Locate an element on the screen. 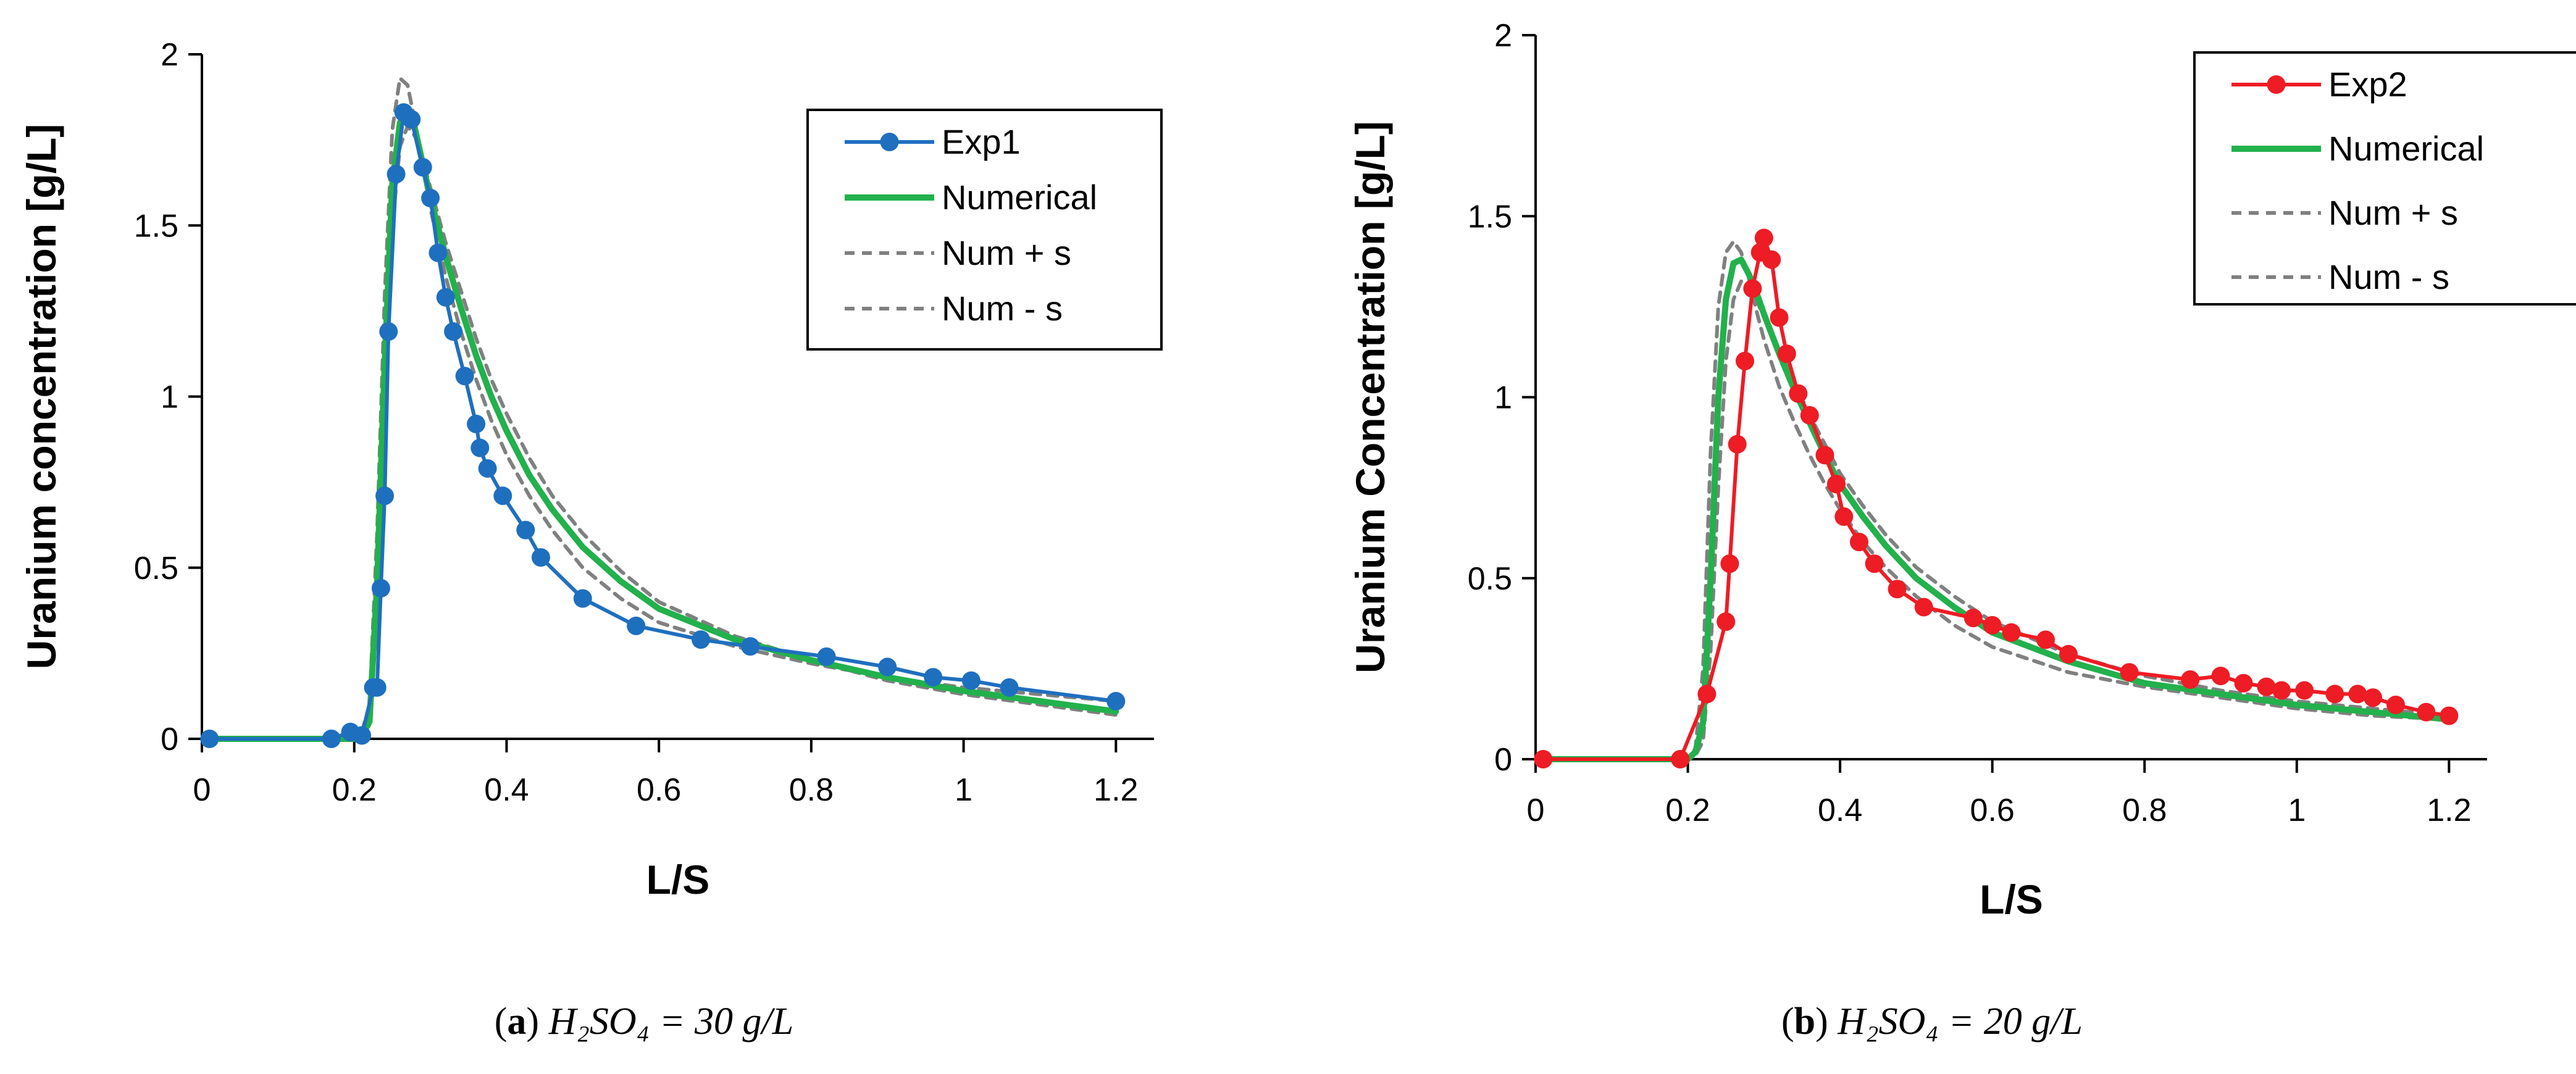  legend-marker is located at coordinates (2276, 84).